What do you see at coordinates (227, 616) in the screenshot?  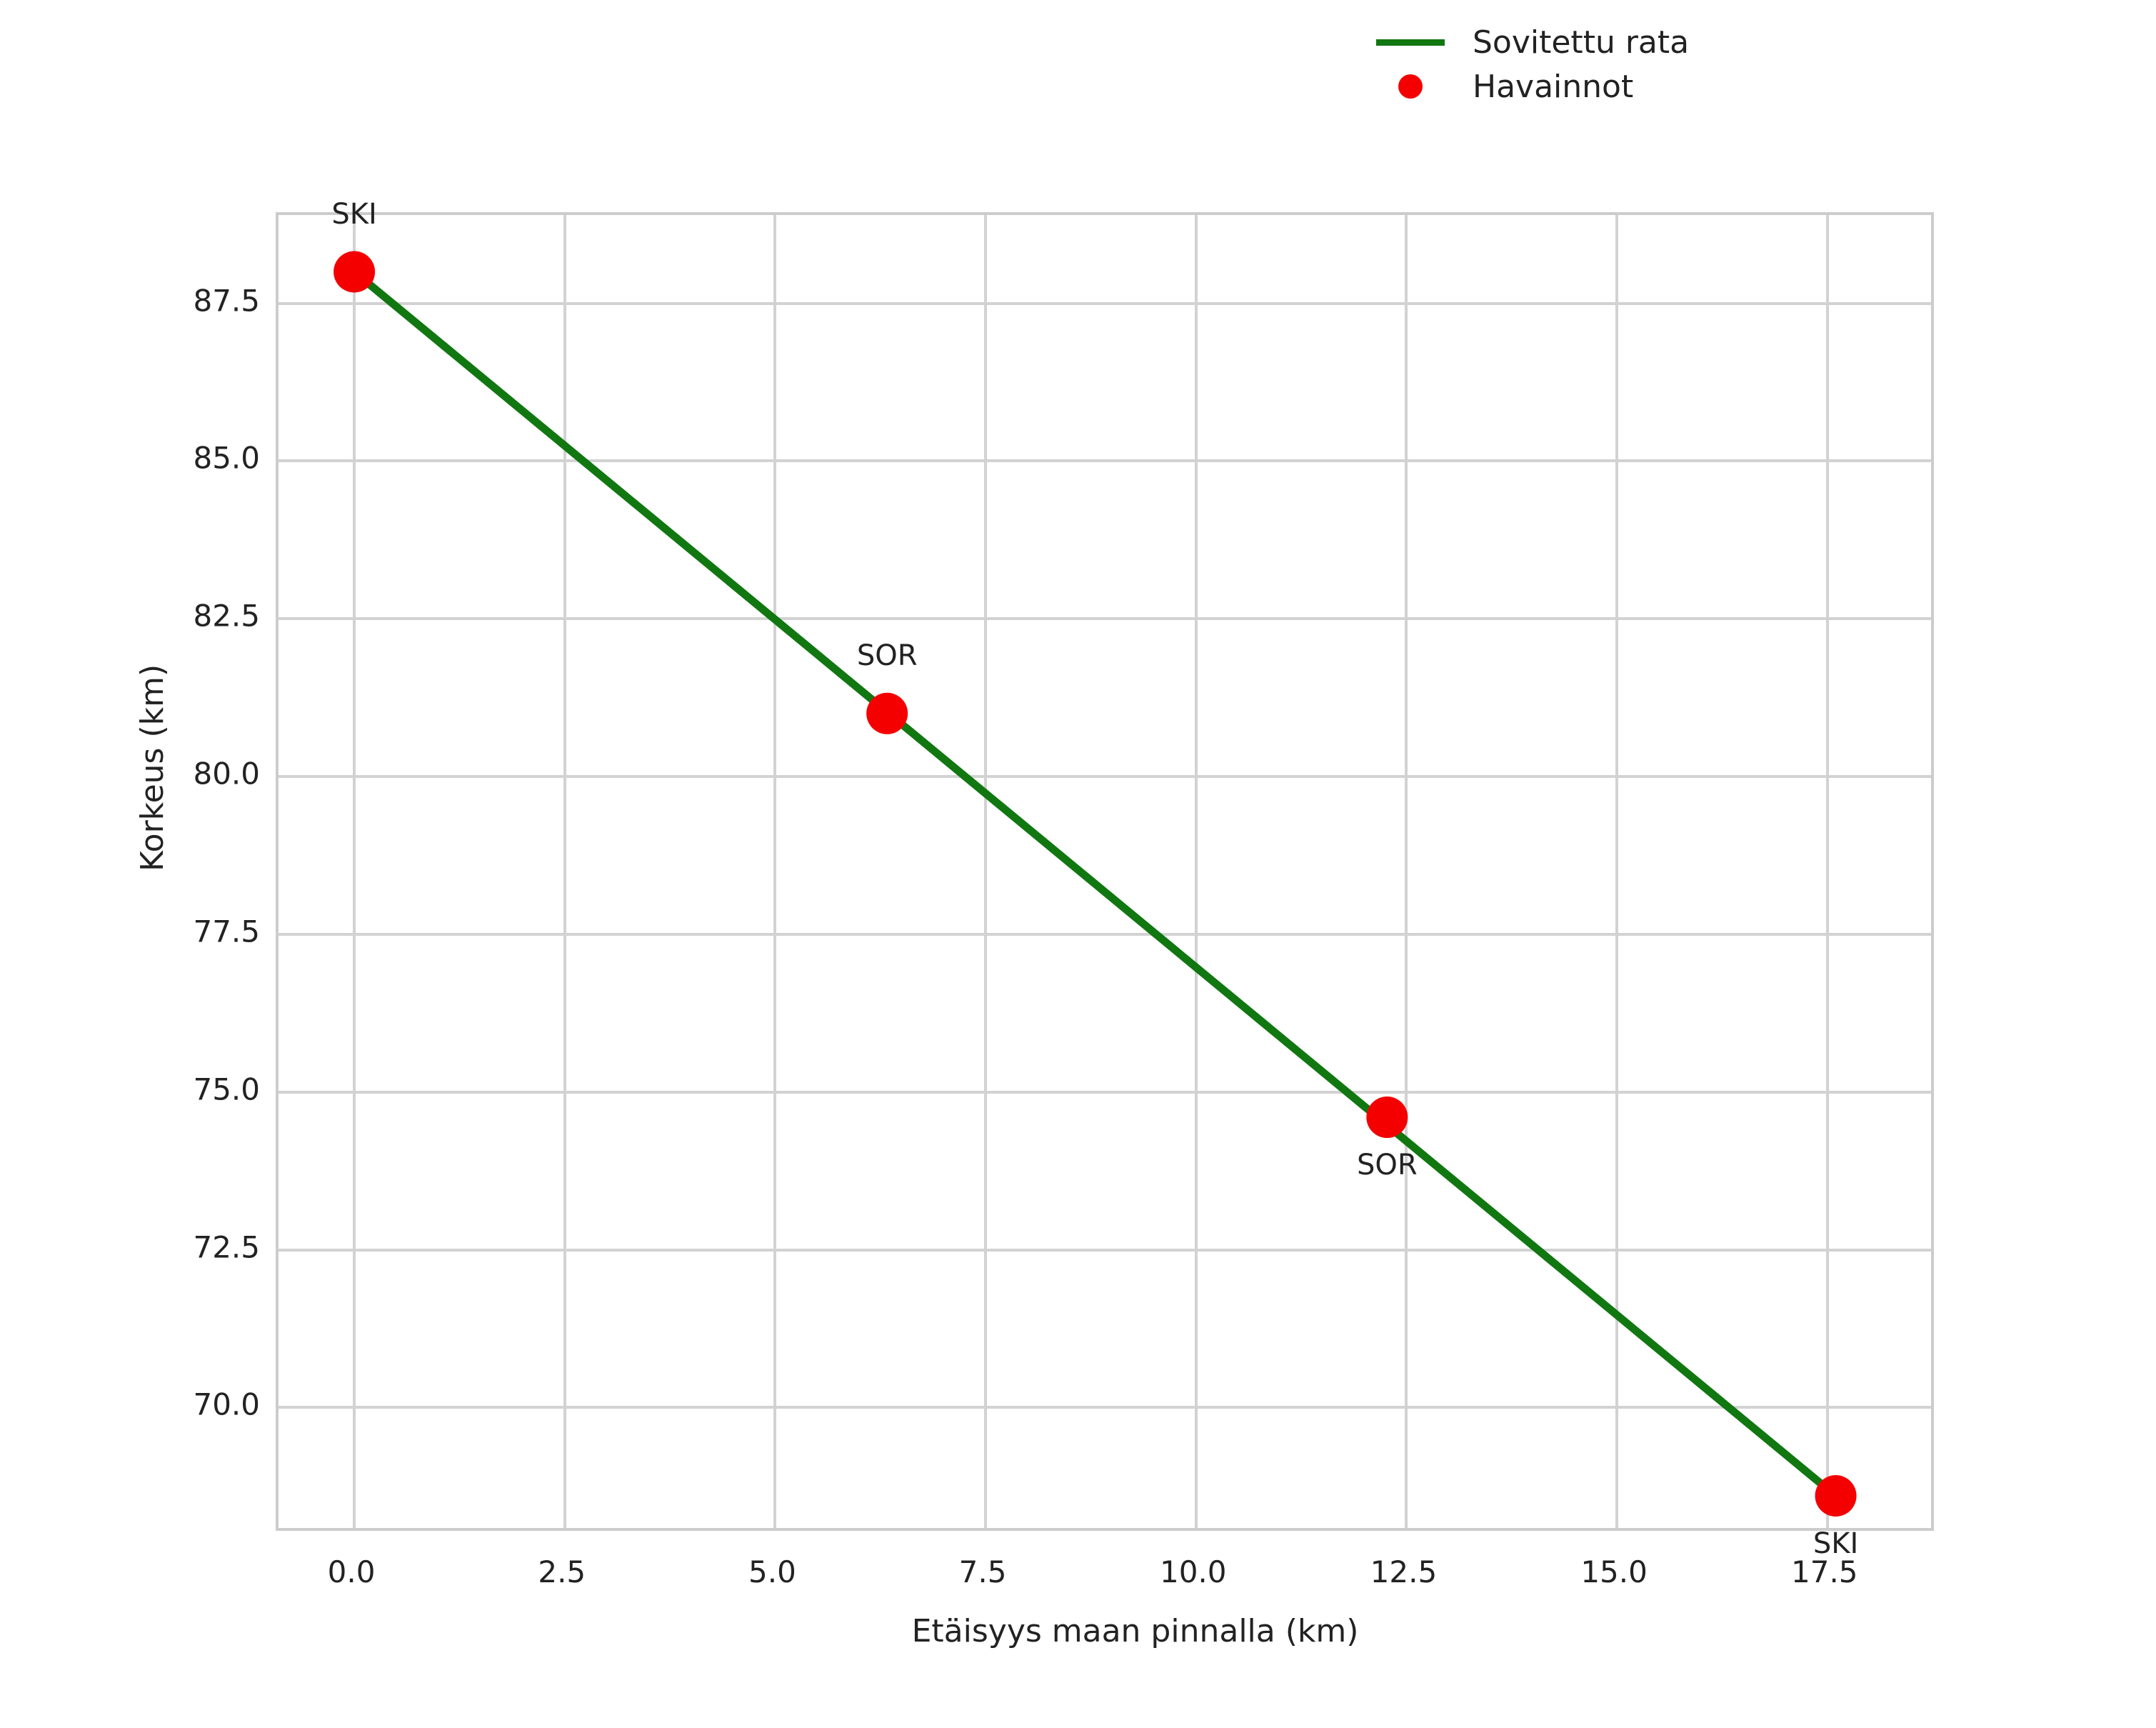 I see `y-tick-label: 82.5` at bounding box center [227, 616].